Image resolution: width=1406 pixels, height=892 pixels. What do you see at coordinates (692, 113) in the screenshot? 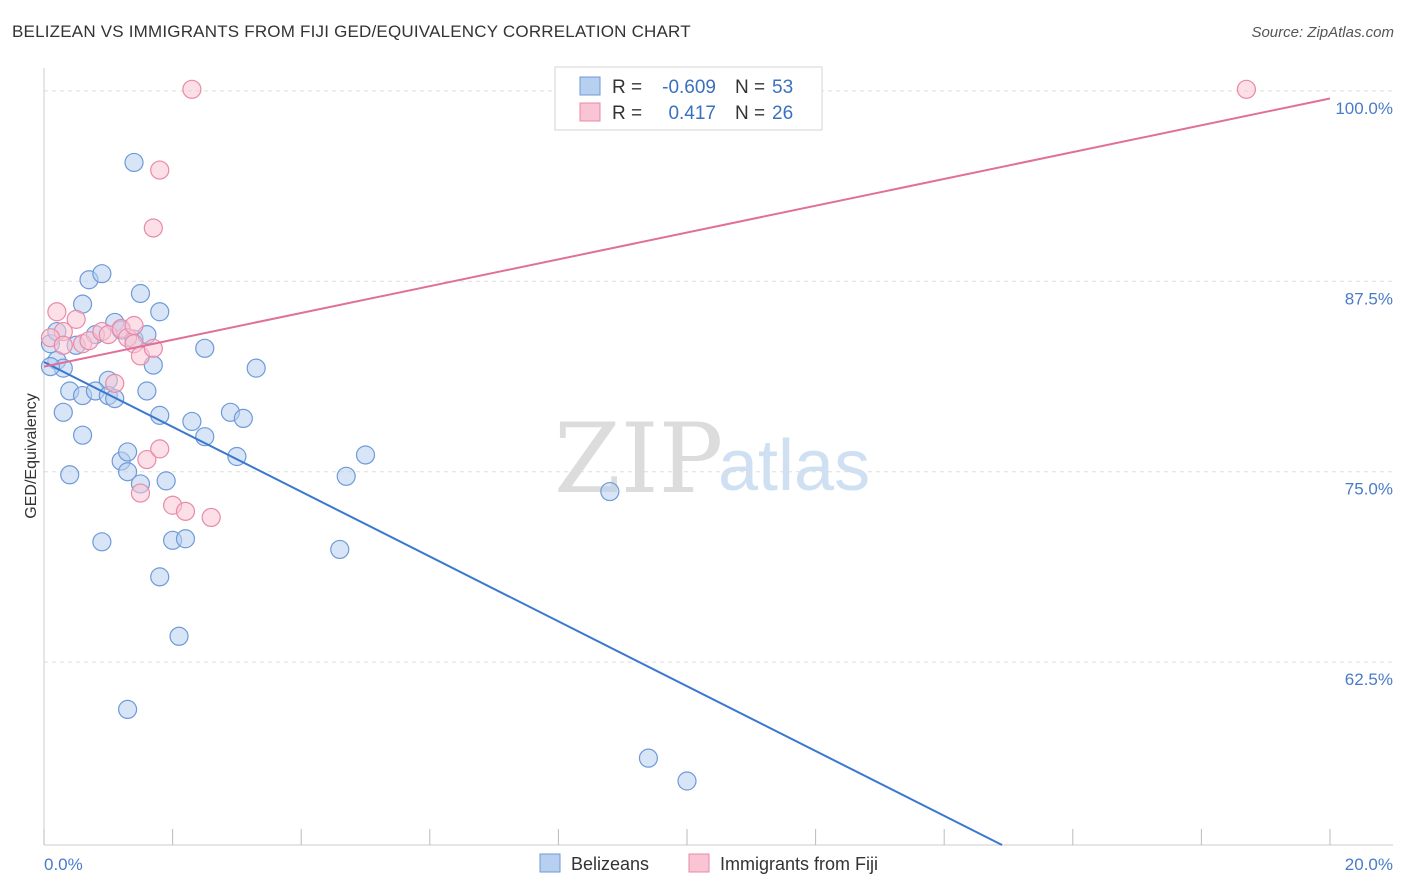
I see `legend-r-value-fiji: 0.417` at bounding box center [692, 113].